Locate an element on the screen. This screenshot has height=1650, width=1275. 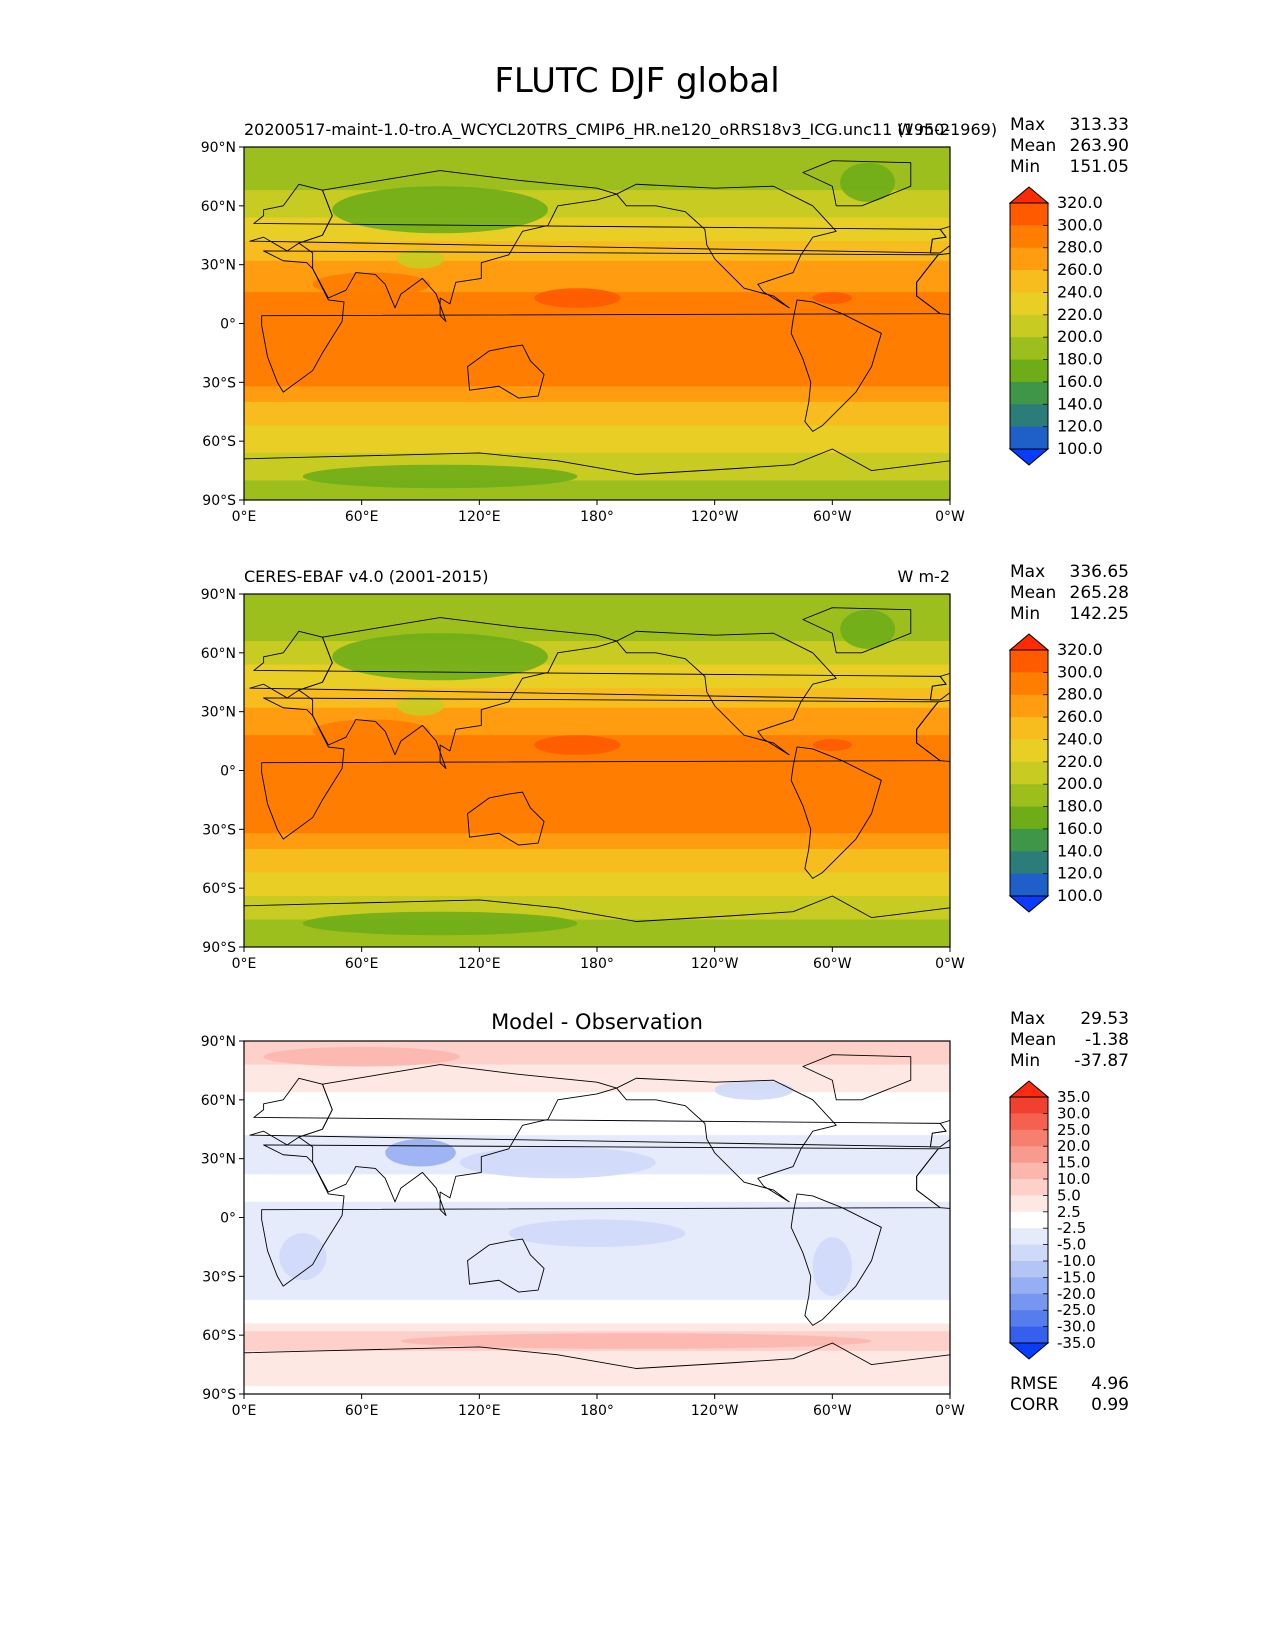
colorbar-label: 140.0 is located at coordinates (1080, 403).